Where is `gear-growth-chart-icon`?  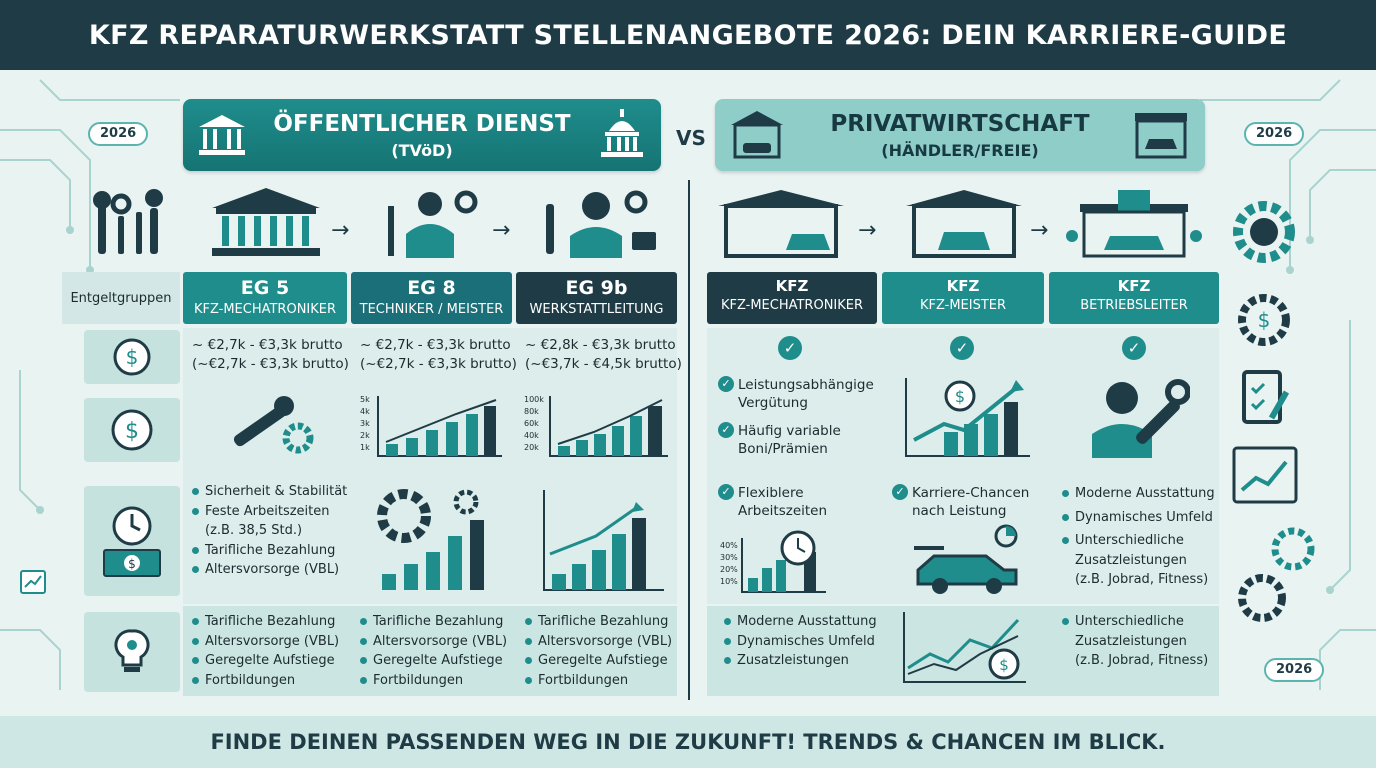
gear-growth-chart-icon is located at coordinates (430, 539).